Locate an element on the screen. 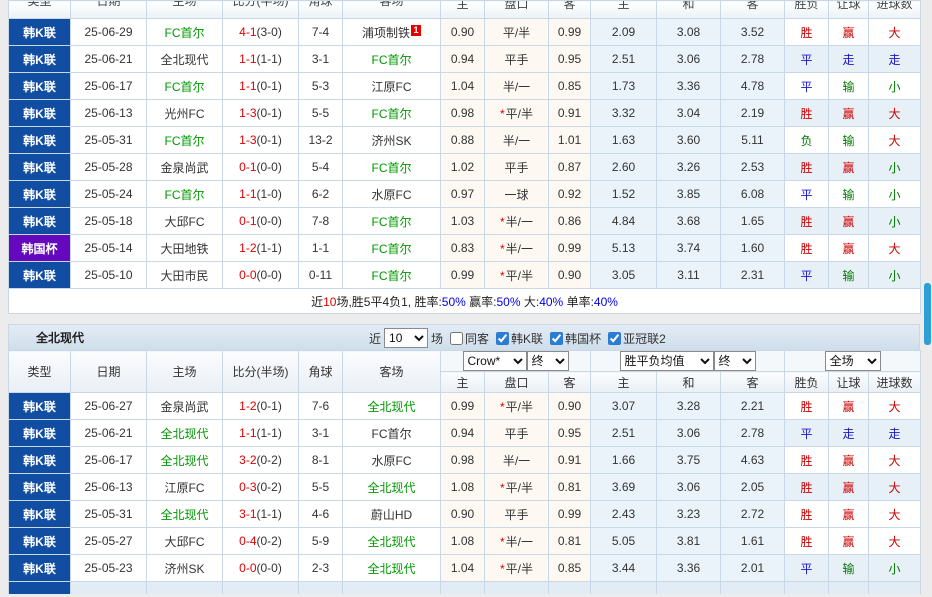 The height and width of the screenshot is (597, 932). cell-euro-away-odds: 2.53 is located at coordinates (752, 167).